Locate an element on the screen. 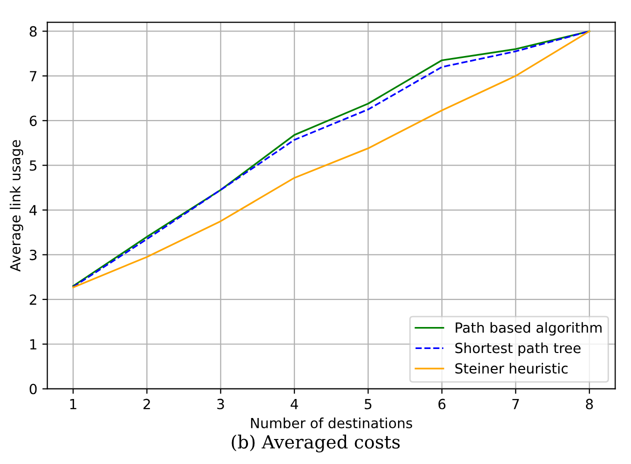 The width and height of the screenshot is (631, 464). y-tick-label: 1 is located at coordinates (33, 344).